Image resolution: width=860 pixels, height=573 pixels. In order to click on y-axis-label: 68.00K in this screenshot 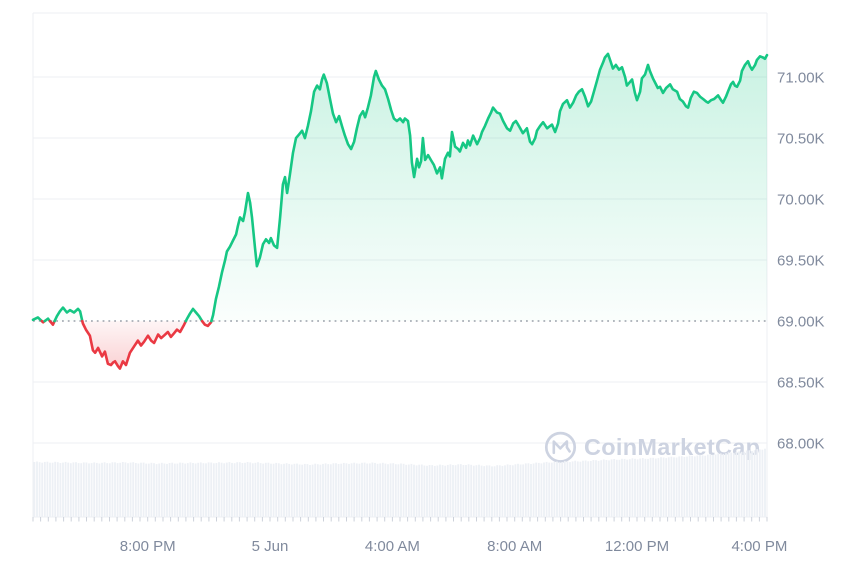, I will do `click(801, 443)`.